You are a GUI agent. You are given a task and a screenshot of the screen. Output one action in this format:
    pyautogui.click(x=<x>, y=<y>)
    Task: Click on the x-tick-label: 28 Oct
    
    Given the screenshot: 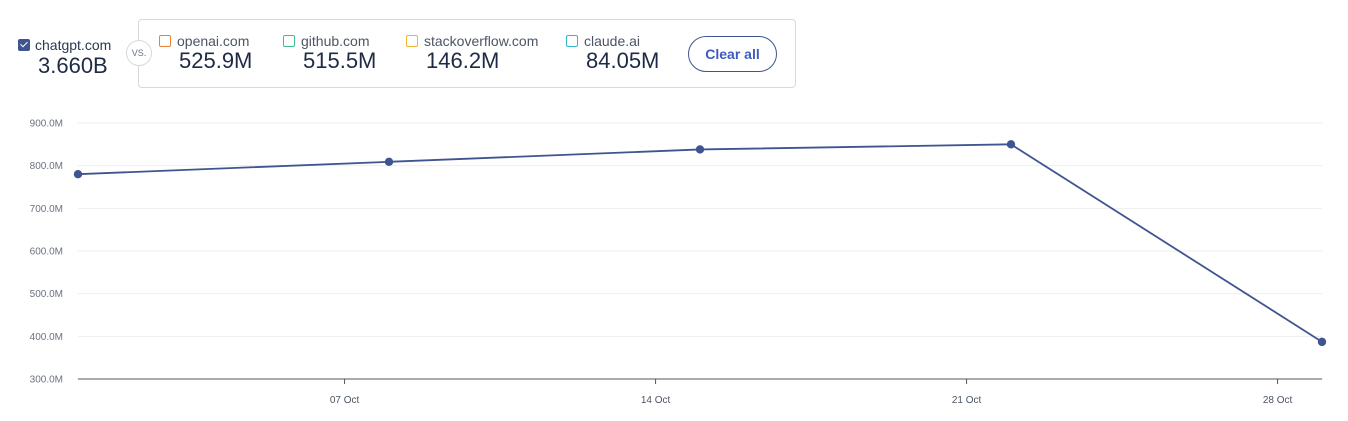 What is the action you would take?
    pyautogui.click(x=1278, y=400)
    